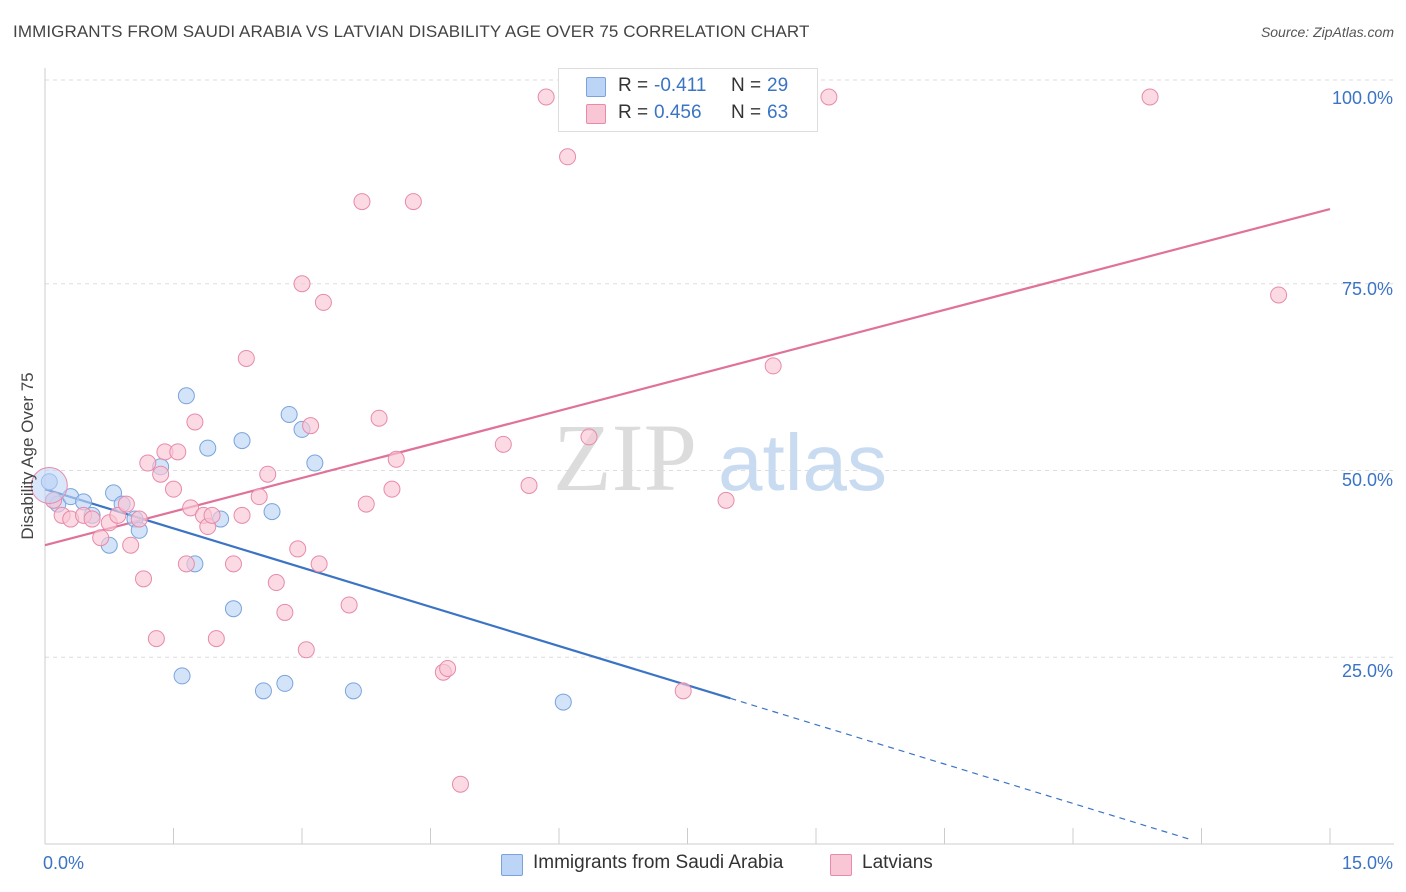 The height and width of the screenshot is (892, 1406). What do you see at coordinates (1362, 98) in the screenshot?
I see `y-tick-label: 100.0%` at bounding box center [1362, 98].